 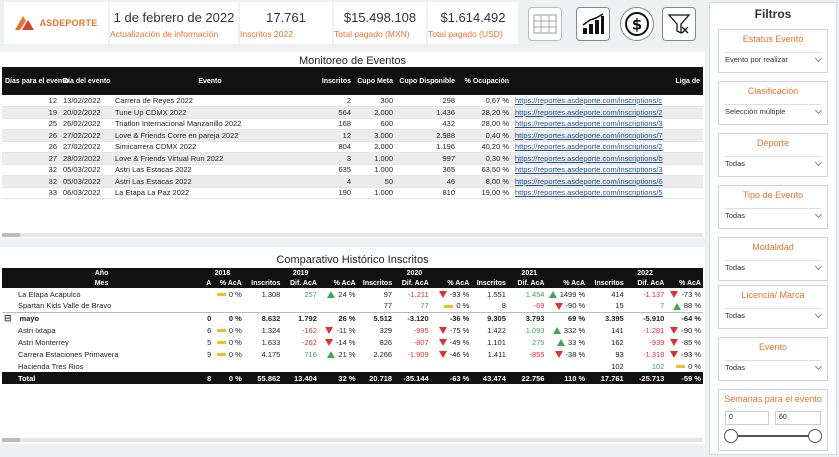 I want to click on col-header: % Ocupación, so click(x=485, y=81).